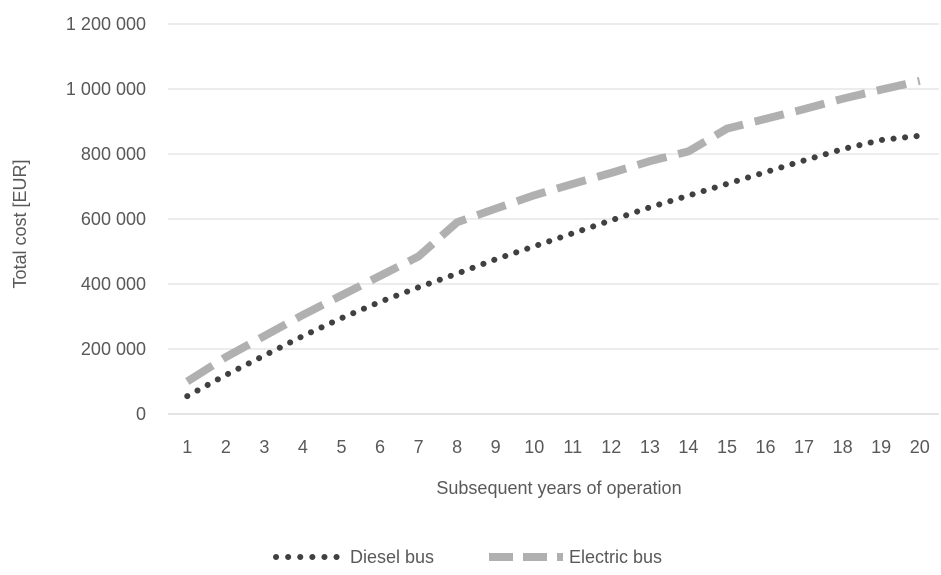  What do you see at coordinates (534, 447) in the screenshot?
I see `x-tick-label: 10` at bounding box center [534, 447].